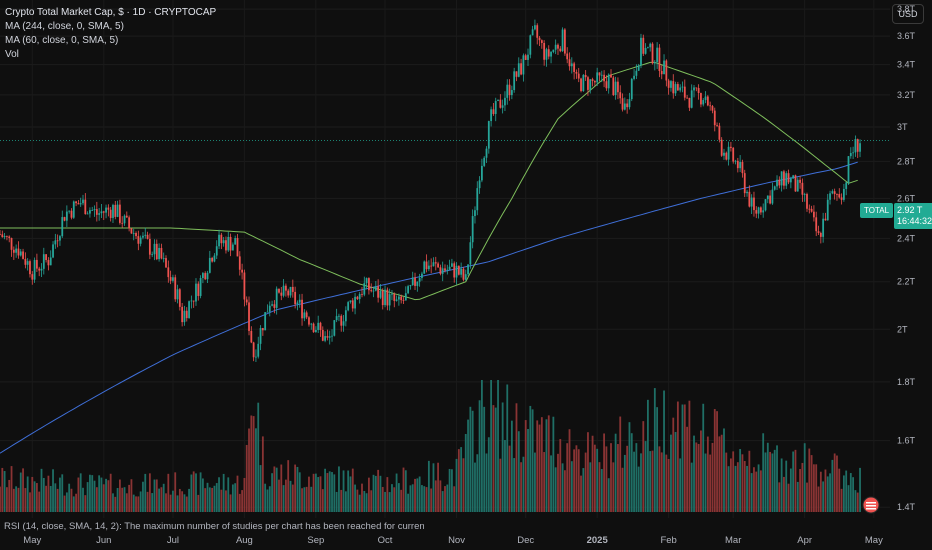  Describe the element at coordinates (453, 540) in the screenshot. I see `time-axis: May Jun Jul Aug Sep Oct Nov Dec 2025 Feb Mar Apr May` at that location.